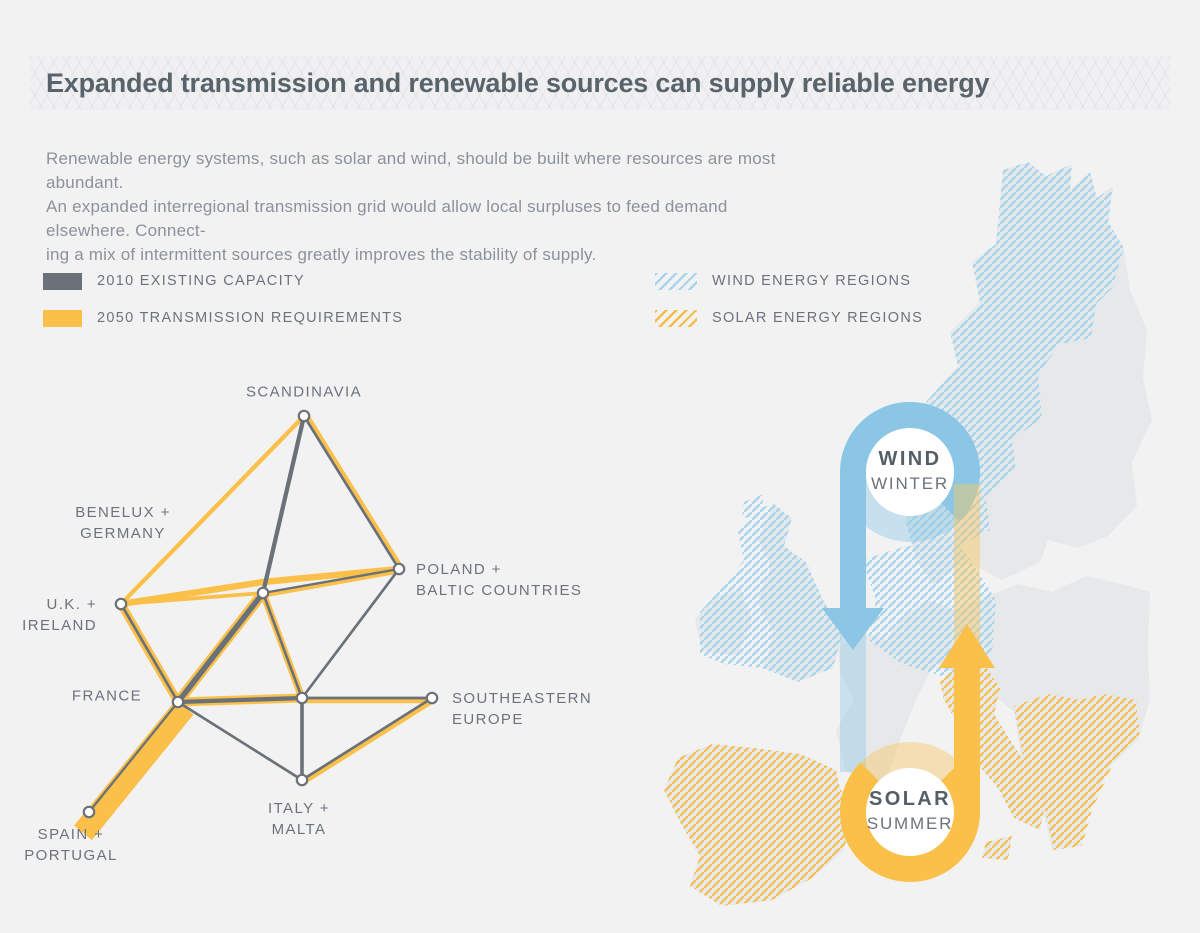 Image resolution: width=1200 pixels, height=933 pixels. What do you see at coordinates (967, 739) in the screenshot?
I see `solar-arrow-shaft` at bounding box center [967, 739].